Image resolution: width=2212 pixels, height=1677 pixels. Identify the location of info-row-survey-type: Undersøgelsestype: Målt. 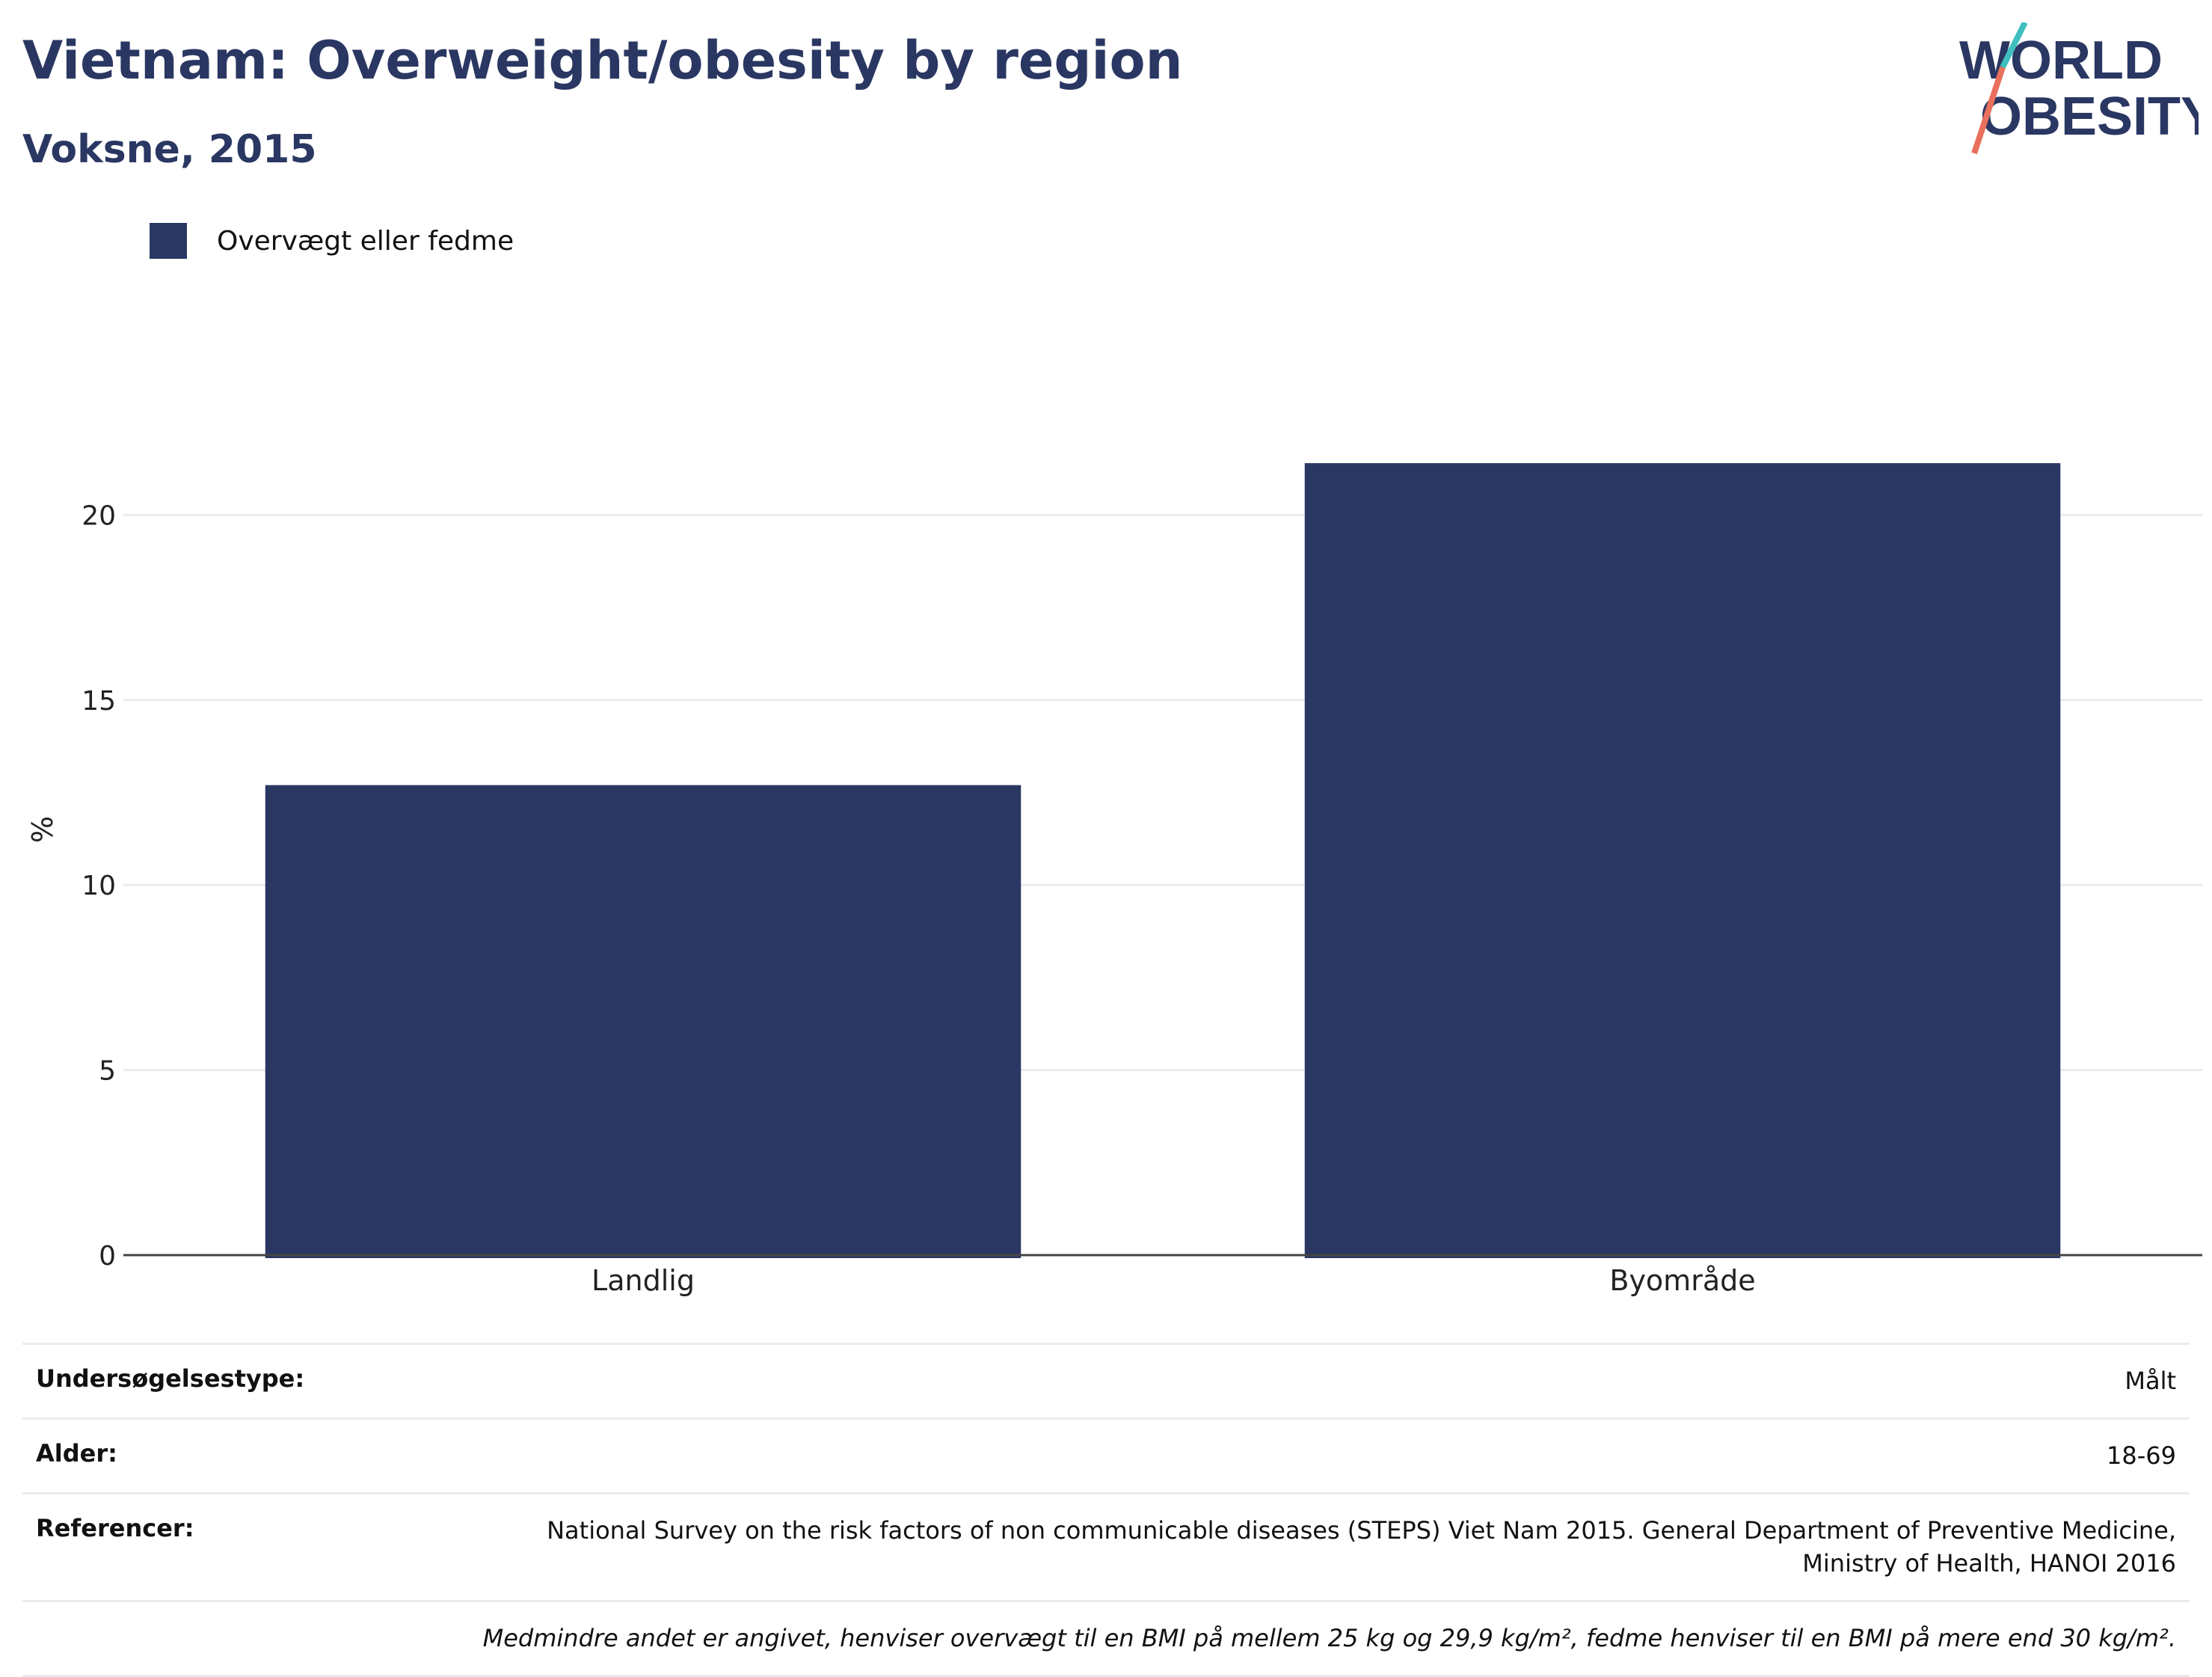
(1106, 1380).